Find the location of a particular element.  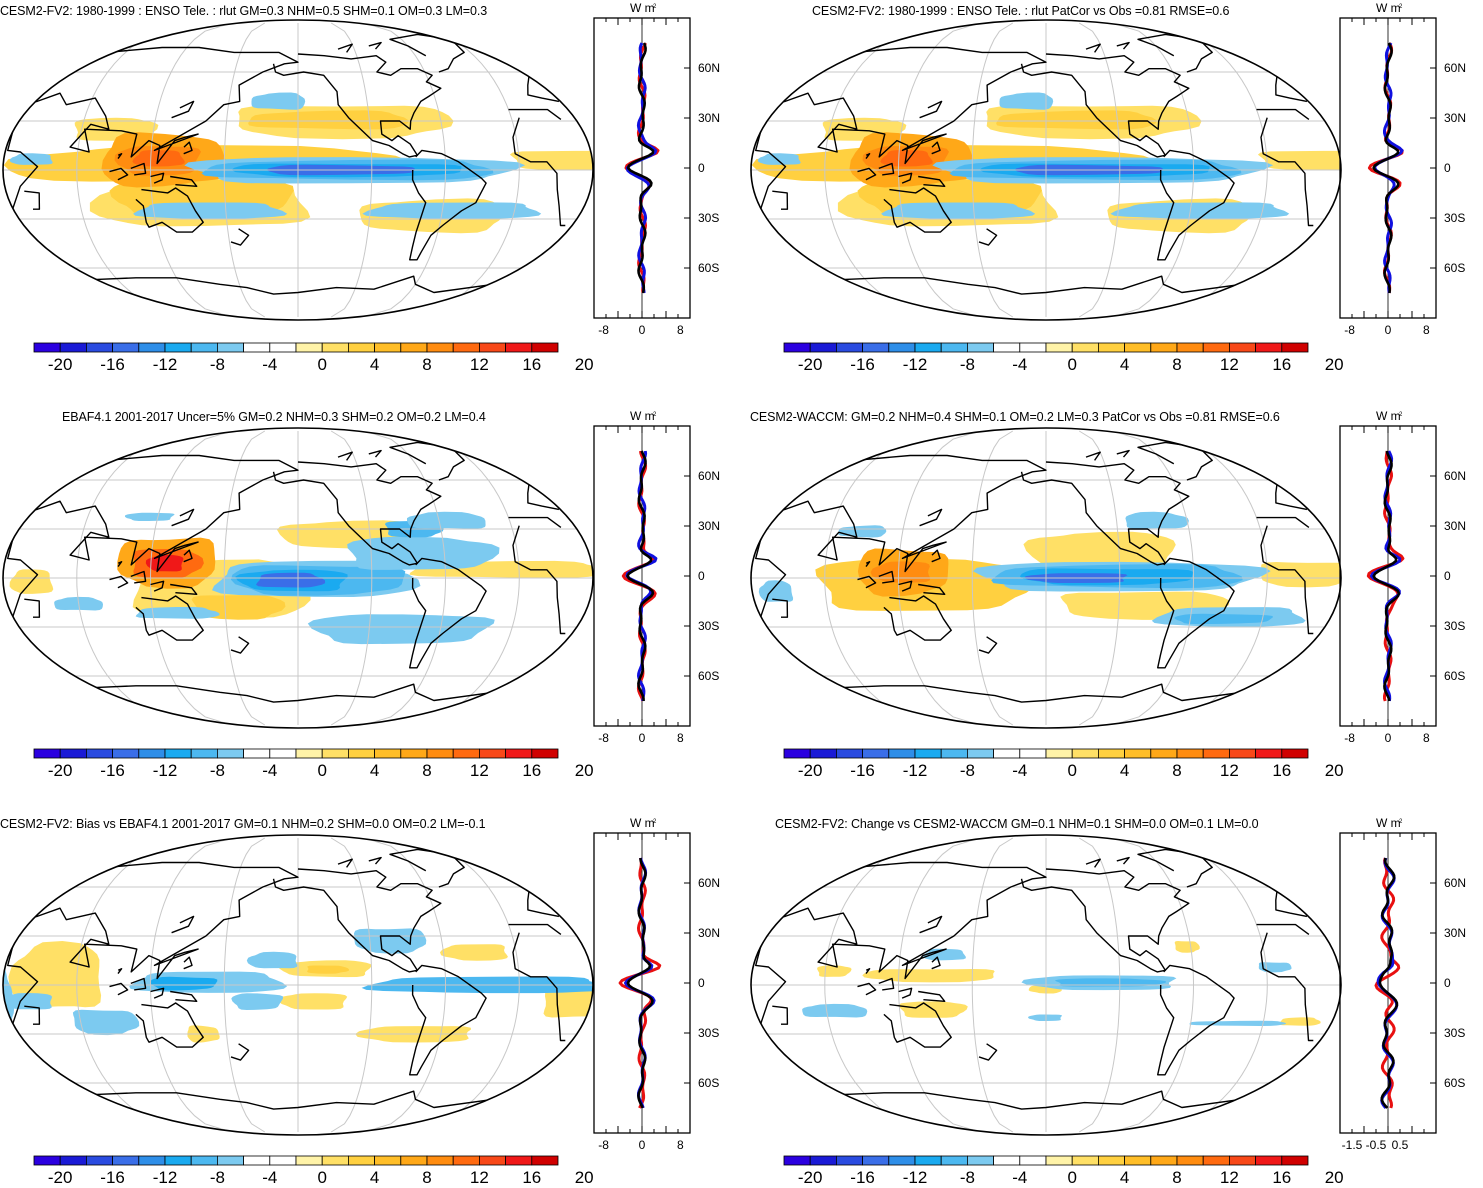

colorbar-tick-label: -12 is located at coordinates (165, 770).